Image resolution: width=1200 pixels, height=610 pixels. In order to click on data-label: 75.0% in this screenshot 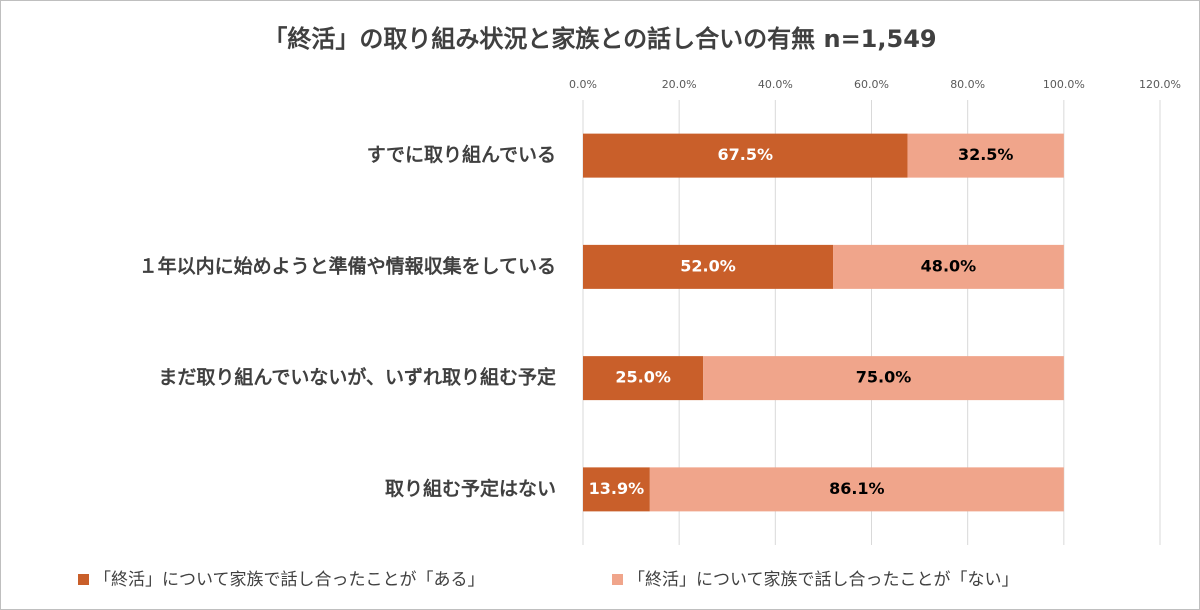, I will do `click(884, 377)`.